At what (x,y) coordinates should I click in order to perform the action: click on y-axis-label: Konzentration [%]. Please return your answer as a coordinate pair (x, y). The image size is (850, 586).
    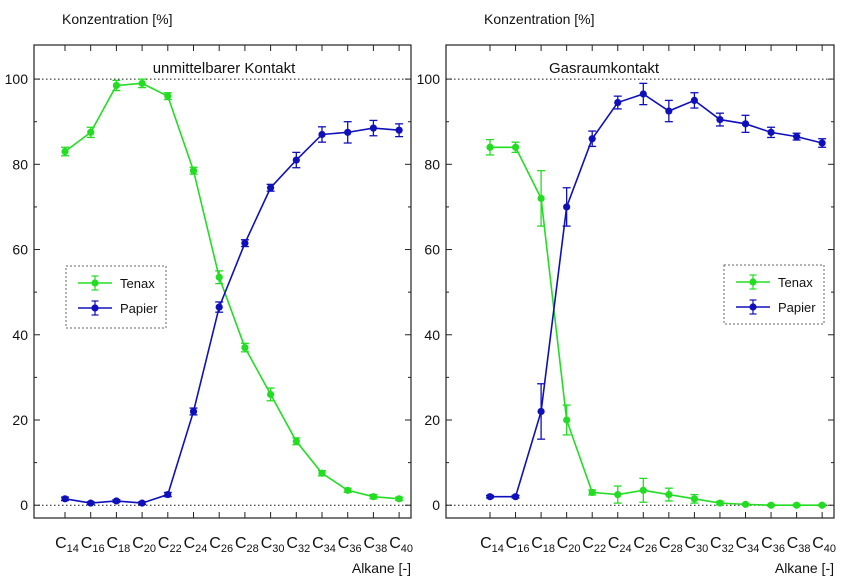
    Looking at the image, I should click on (539, 19).